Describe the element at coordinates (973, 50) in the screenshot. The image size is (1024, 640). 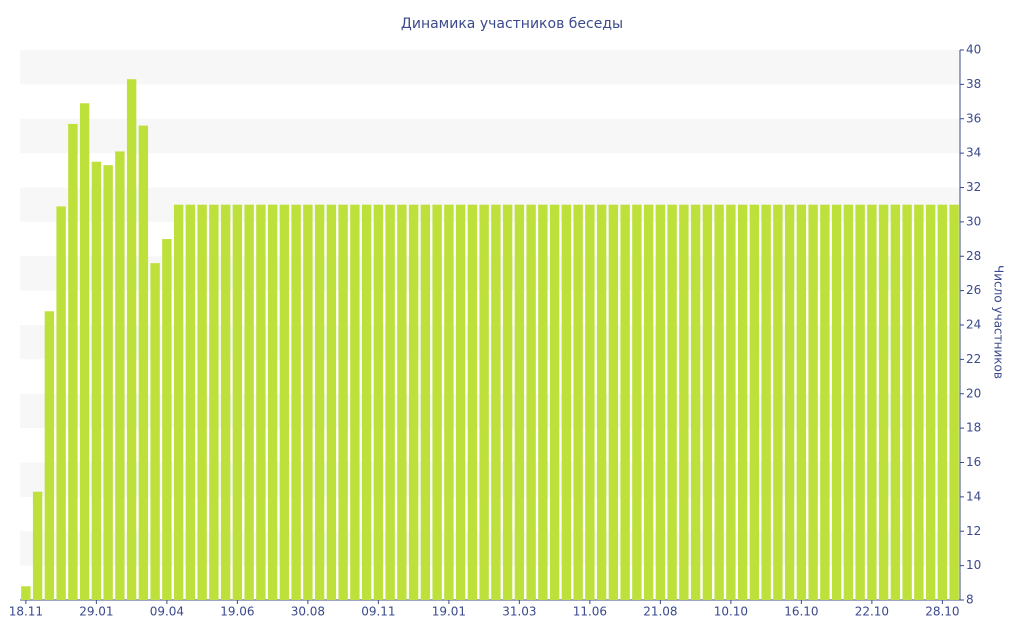
I see `y-tick-label: 40` at that location.